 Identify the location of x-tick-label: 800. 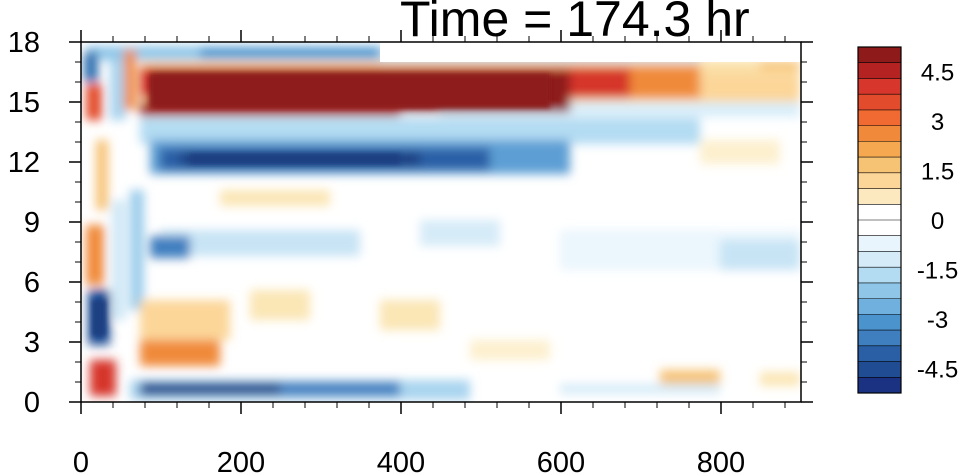
(721, 460).